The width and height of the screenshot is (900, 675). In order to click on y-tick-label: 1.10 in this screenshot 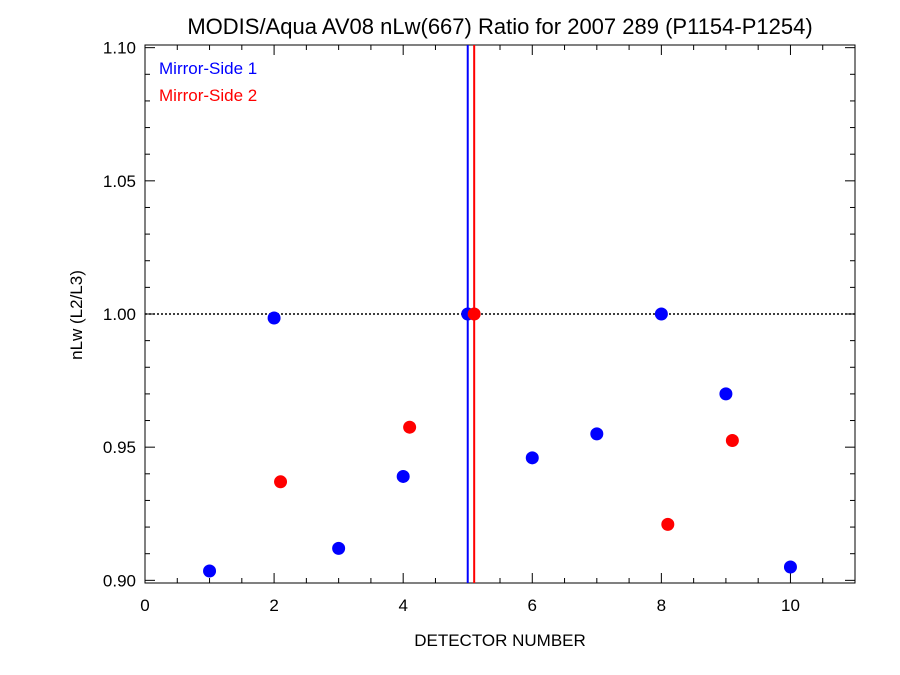, I will do `click(119, 48)`.